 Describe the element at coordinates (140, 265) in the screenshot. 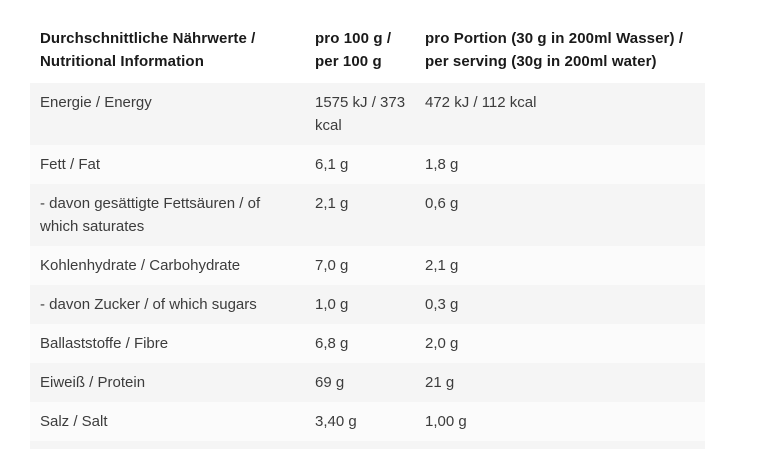

I see `row-label: Kohlenhydrate / Carbohydrate` at that location.